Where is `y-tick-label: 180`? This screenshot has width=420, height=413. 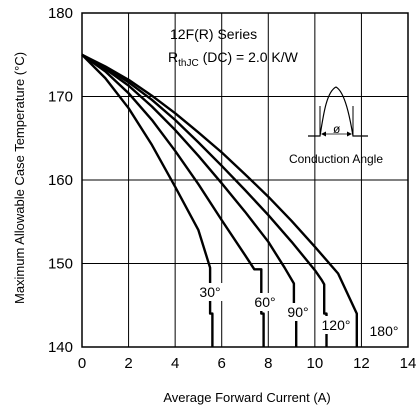 y-tick-label: 180 is located at coordinates (60, 13).